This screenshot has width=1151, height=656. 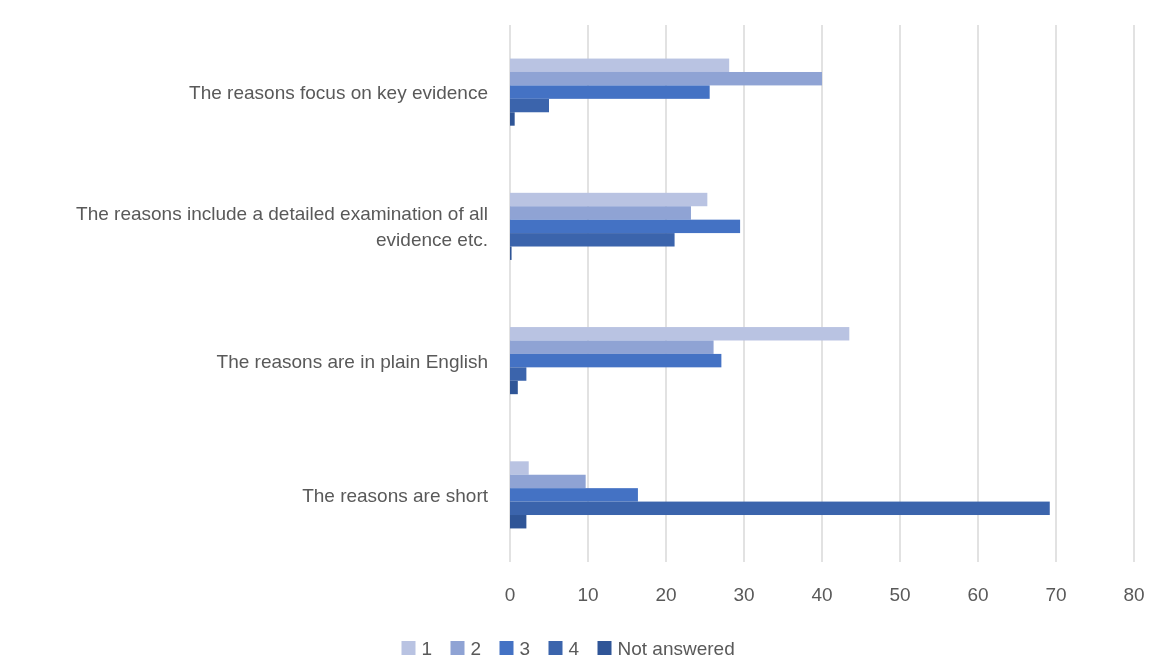 I want to click on y-tick-label: The reasons focus on key evidence, so click(x=338, y=93).